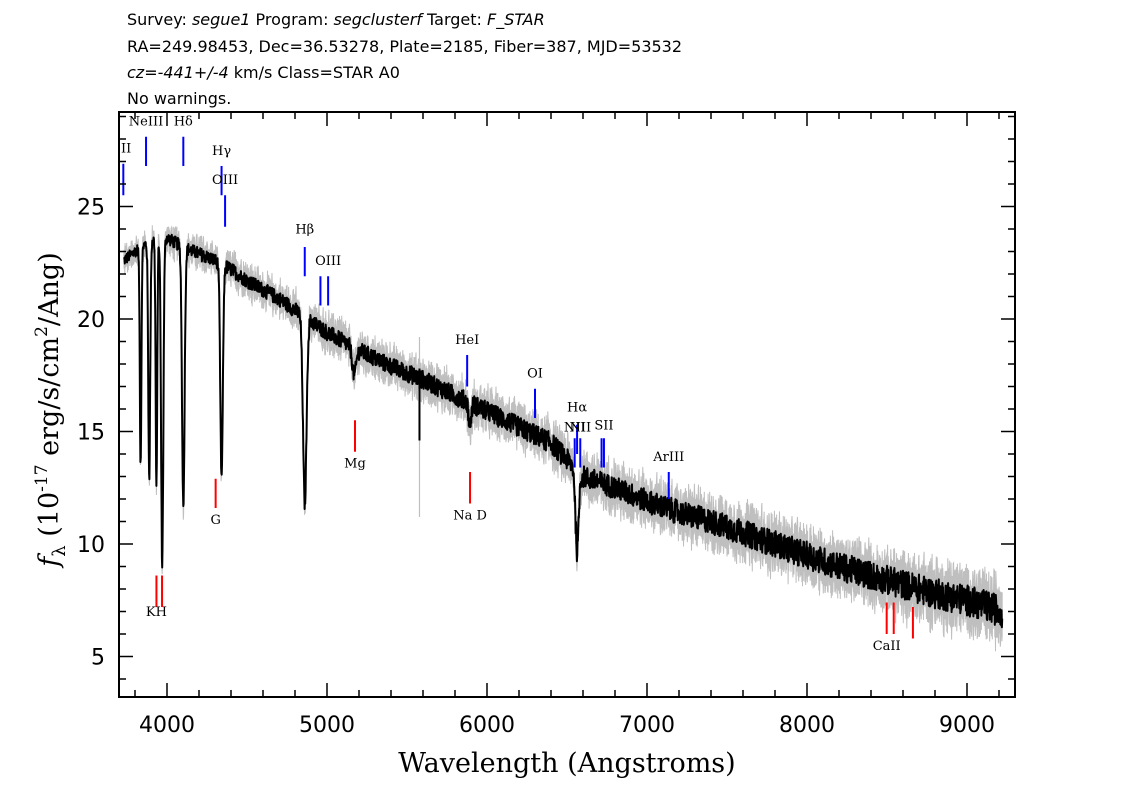 This screenshot has width=1134, height=810. I want to click on emission-line-label: Hδ, so click(183, 122).